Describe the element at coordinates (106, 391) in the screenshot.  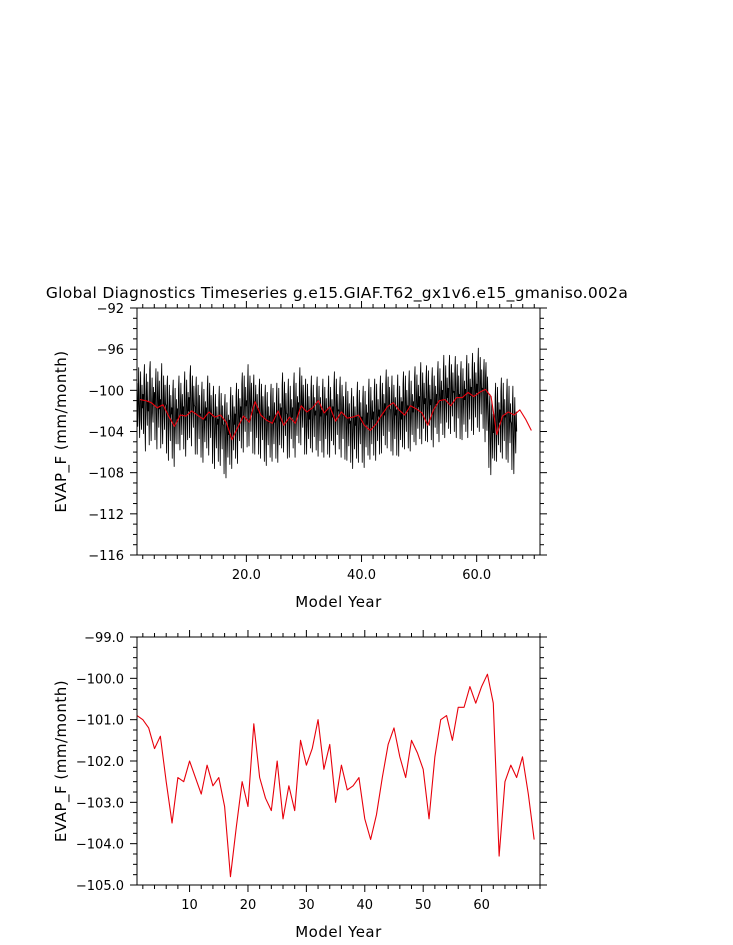
I see `top-y-tick-label: −100` at that location.